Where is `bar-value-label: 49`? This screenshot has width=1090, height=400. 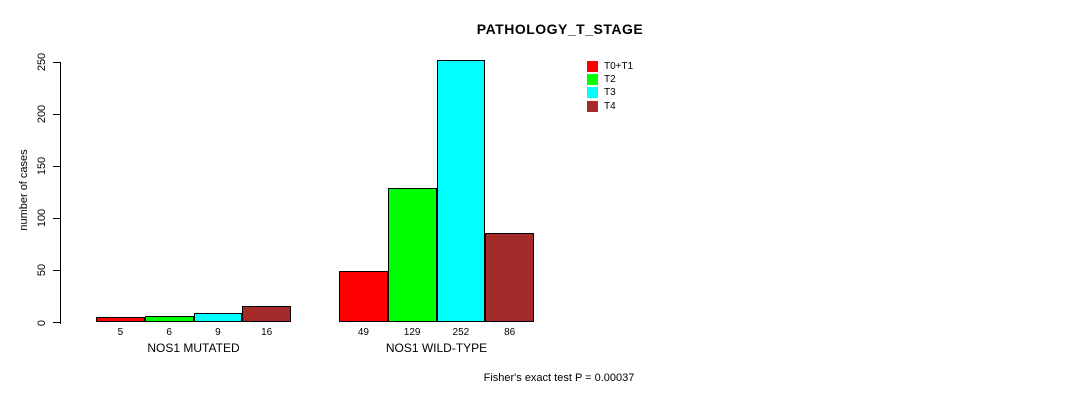 bar-value-label: 49 is located at coordinates (363, 332).